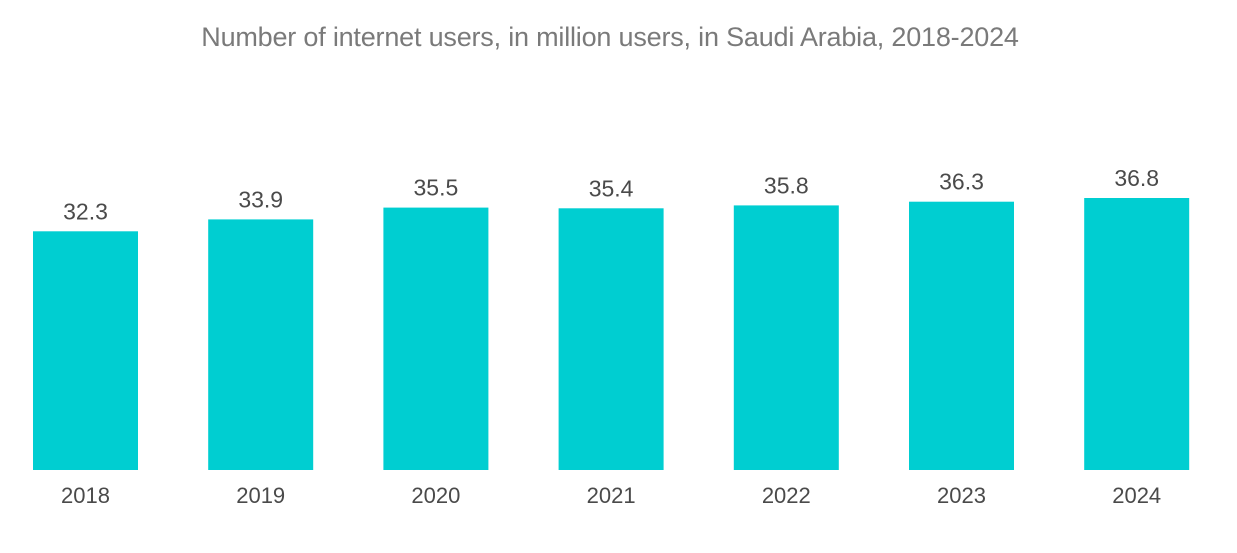 This screenshot has height=553, width=1237. Describe the element at coordinates (786, 495) in the screenshot. I see `x-tick-label-2022: 2022` at that location.